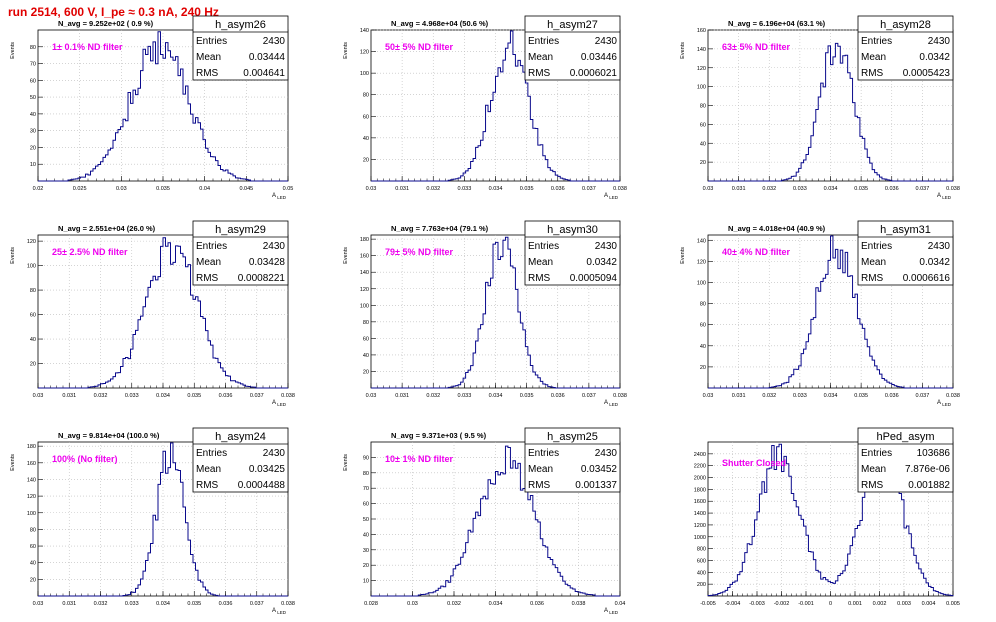 The width and height of the screenshot is (996, 622). Describe the element at coordinates (756, 252) in the screenshot. I see `filter-annotation: 40± 4% ND filter` at that location.